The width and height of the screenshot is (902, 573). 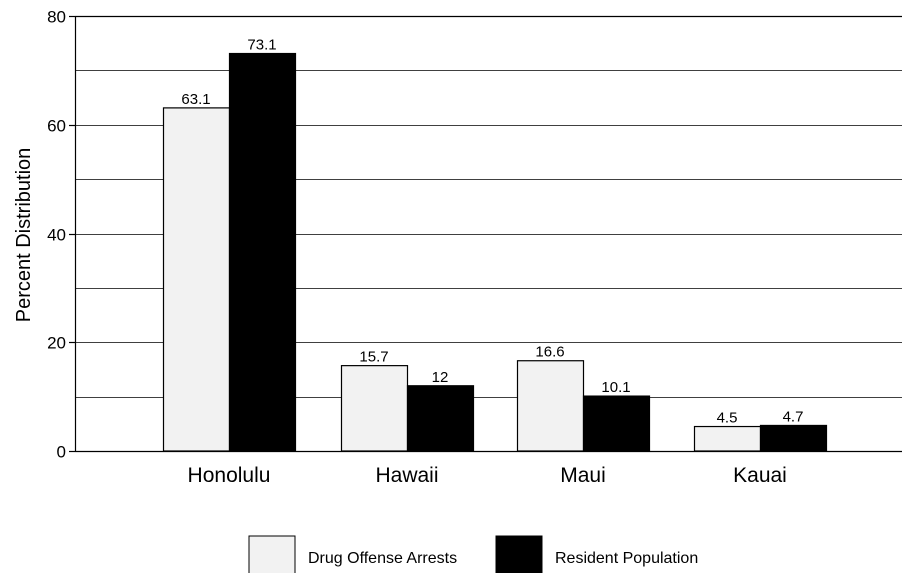 What do you see at coordinates (615, 387) in the screenshot?
I see `value-label: 10.1` at bounding box center [615, 387].